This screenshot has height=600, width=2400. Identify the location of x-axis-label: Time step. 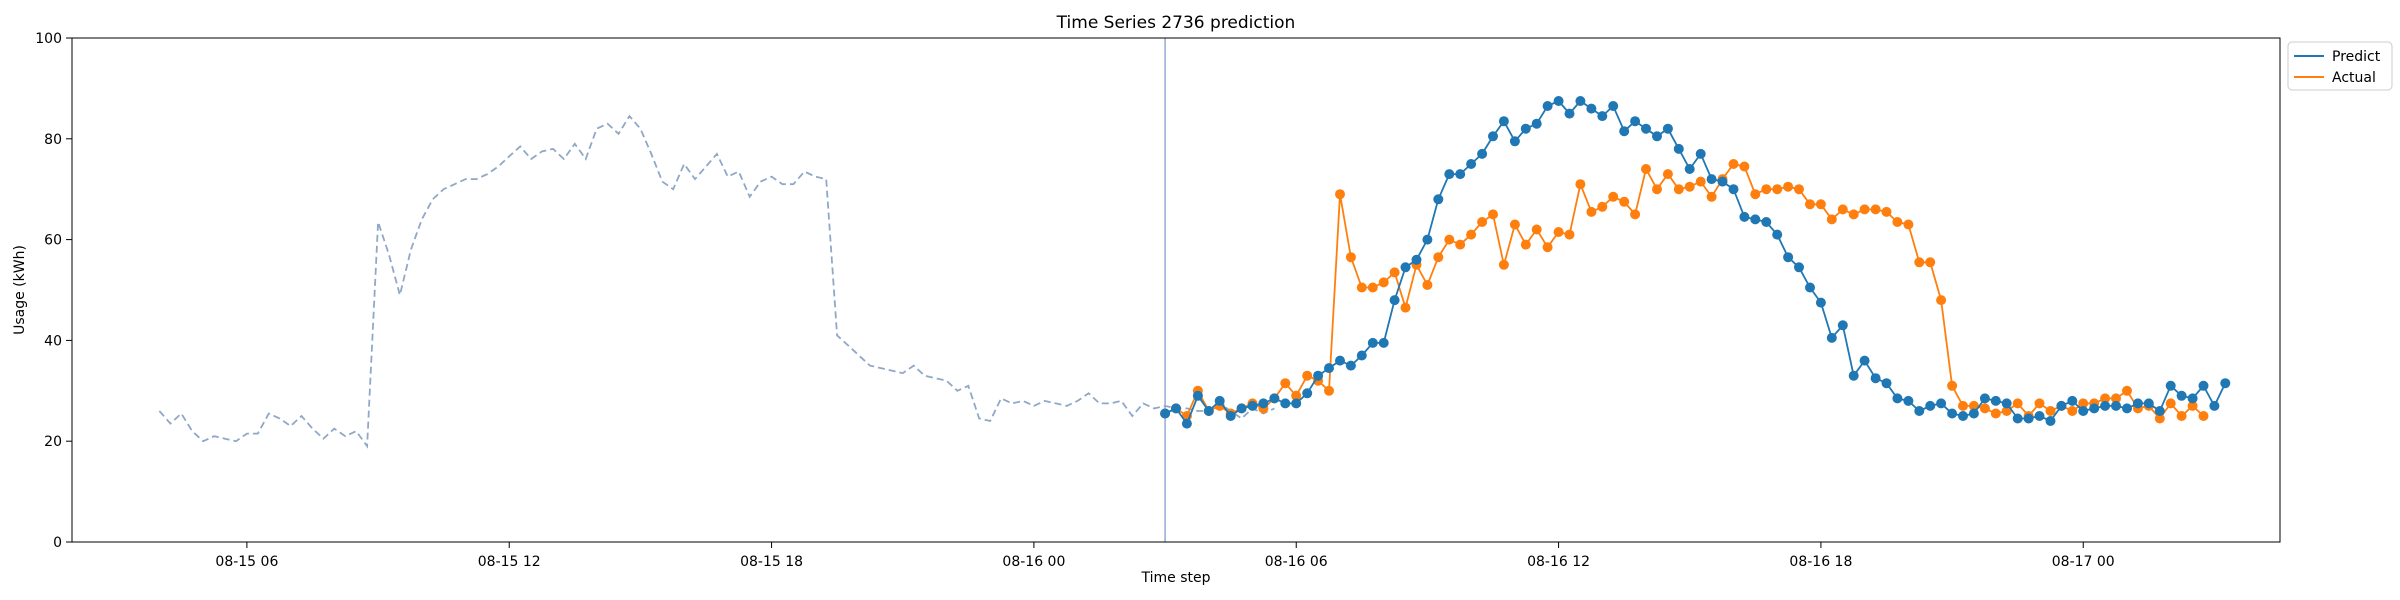
(1176, 578).